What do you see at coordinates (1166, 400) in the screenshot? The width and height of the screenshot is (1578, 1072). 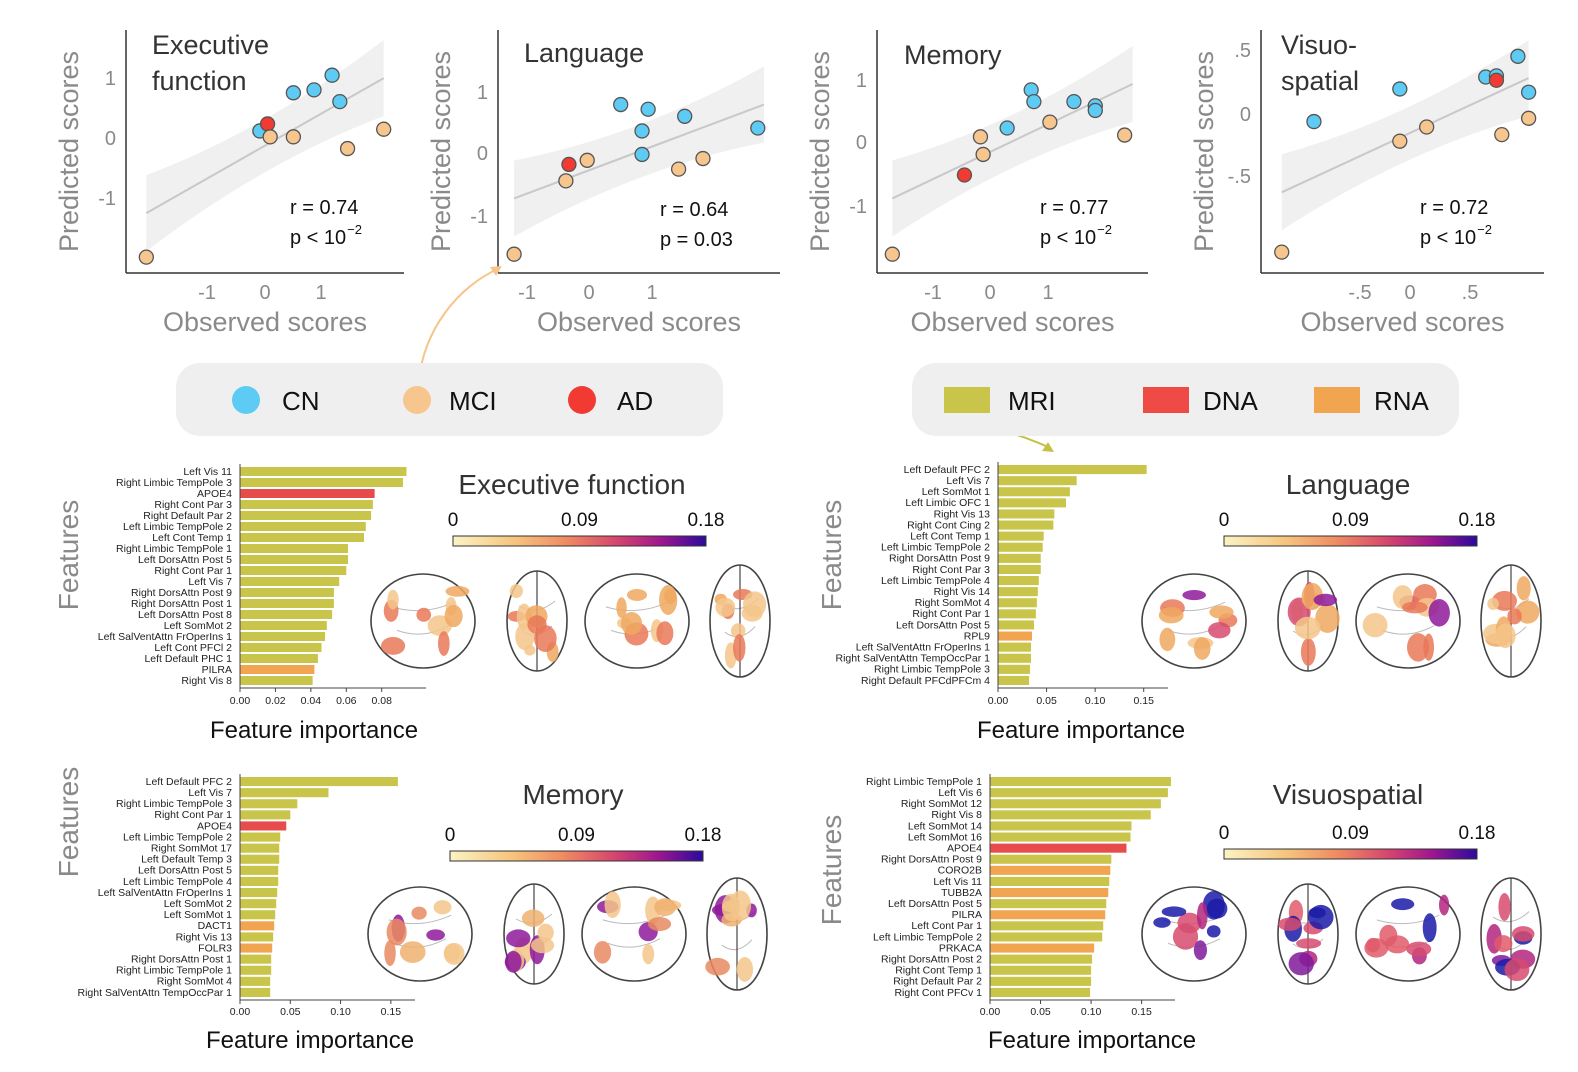 I see `legend-dna-swatch` at bounding box center [1166, 400].